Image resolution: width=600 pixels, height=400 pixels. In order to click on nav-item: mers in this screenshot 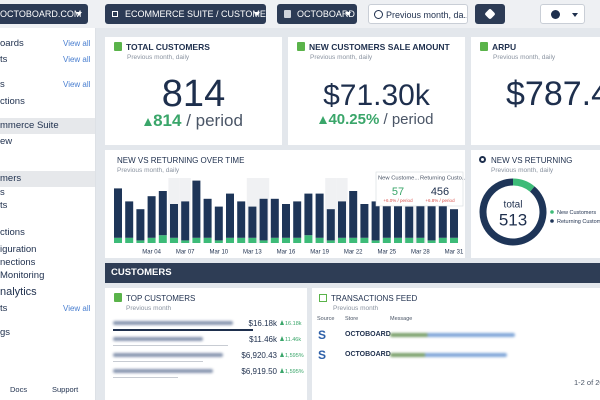, I will do `click(47, 179)`.